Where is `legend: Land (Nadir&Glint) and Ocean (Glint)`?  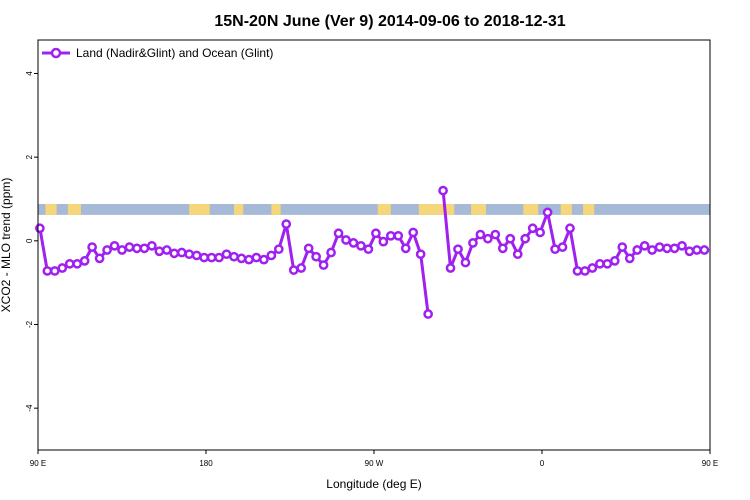
legend: Land (Nadir&Glint) and Ocean (Glint) is located at coordinates (157, 53).